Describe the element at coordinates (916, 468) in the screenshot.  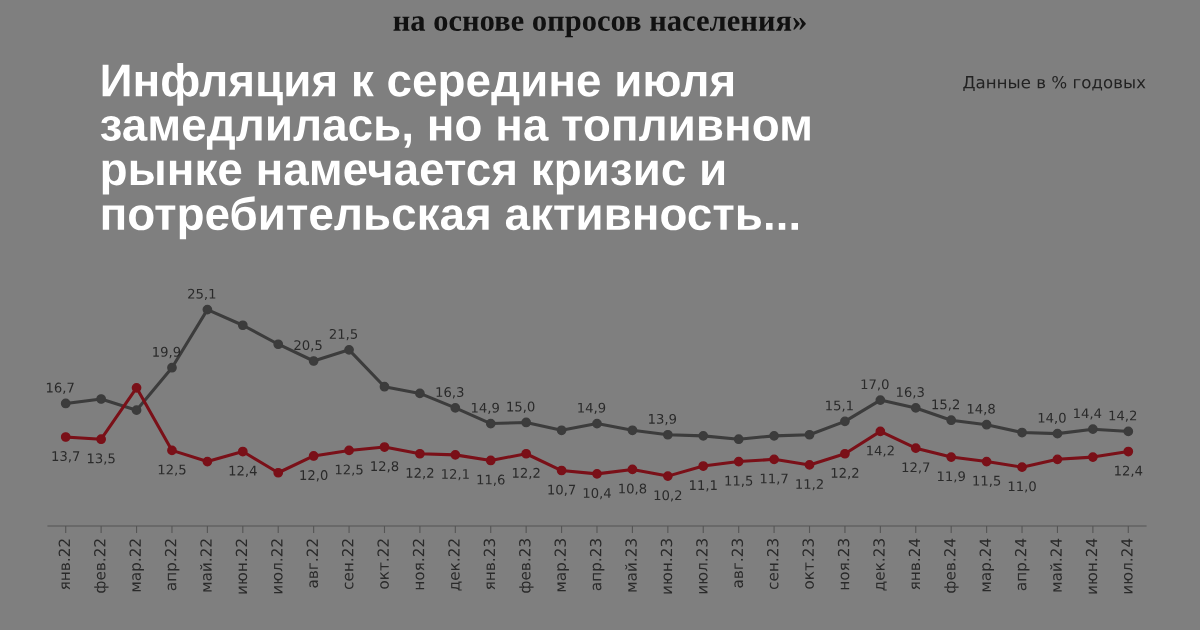
I see `data-label: 12,7` at that location.